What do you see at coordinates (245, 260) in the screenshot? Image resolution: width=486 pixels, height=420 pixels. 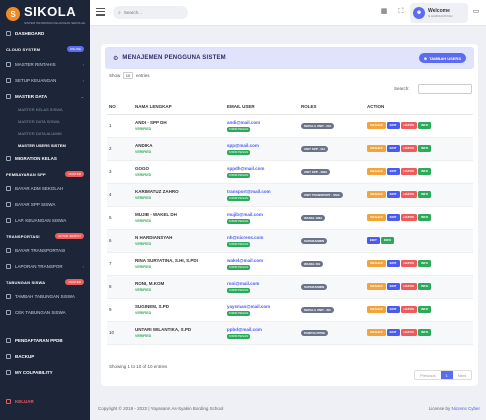 I see `user-email: wakel@mail.com` at bounding box center [245, 260].